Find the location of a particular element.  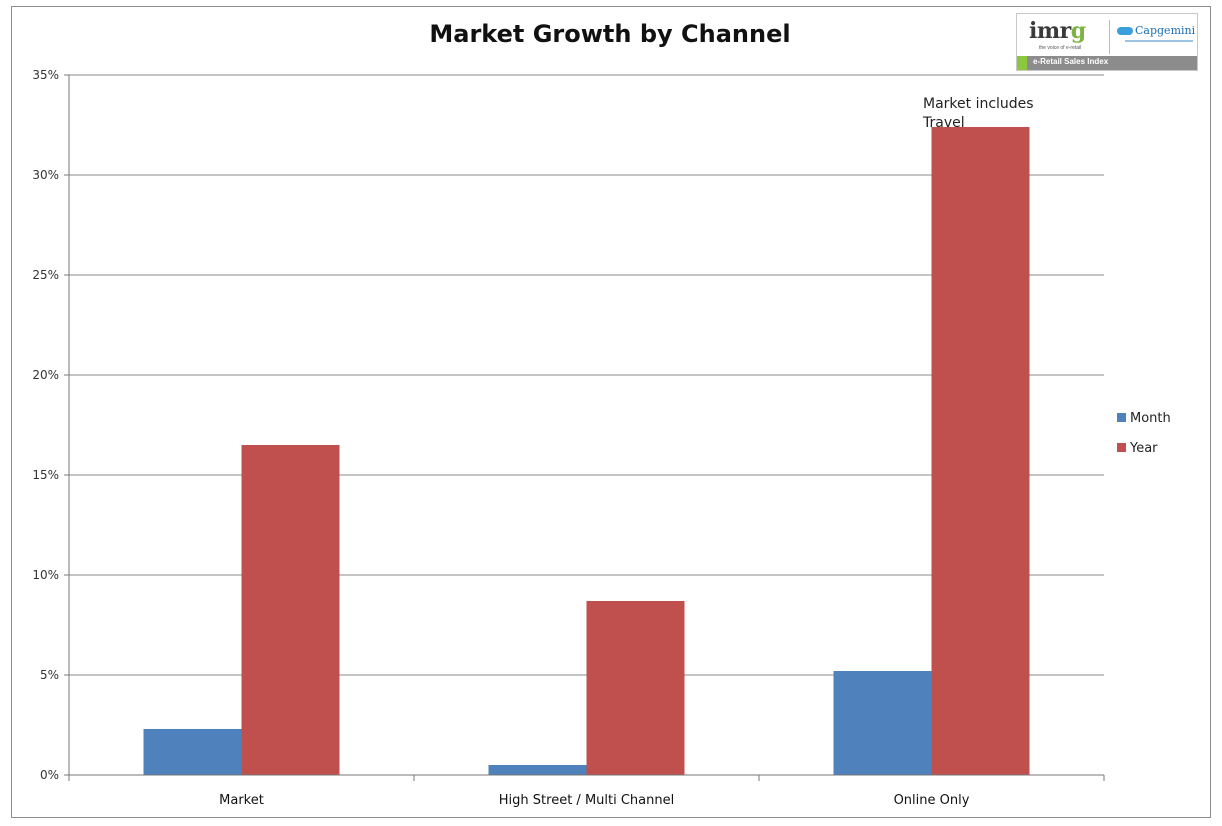

logo-band-text: e-Retail Sales Index is located at coordinates (1071, 61).